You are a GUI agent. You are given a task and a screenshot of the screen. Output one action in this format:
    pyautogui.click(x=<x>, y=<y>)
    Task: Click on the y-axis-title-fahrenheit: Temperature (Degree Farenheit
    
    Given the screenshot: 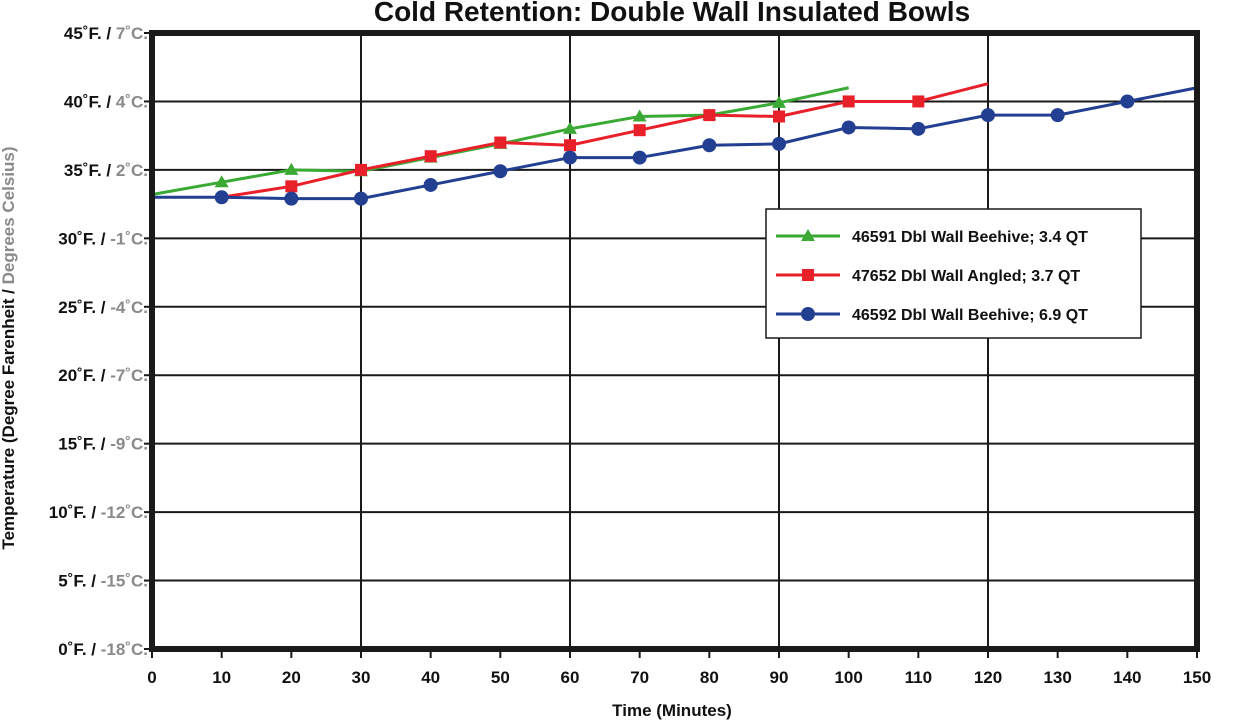 What is the action you would take?
    pyautogui.click(x=9, y=423)
    